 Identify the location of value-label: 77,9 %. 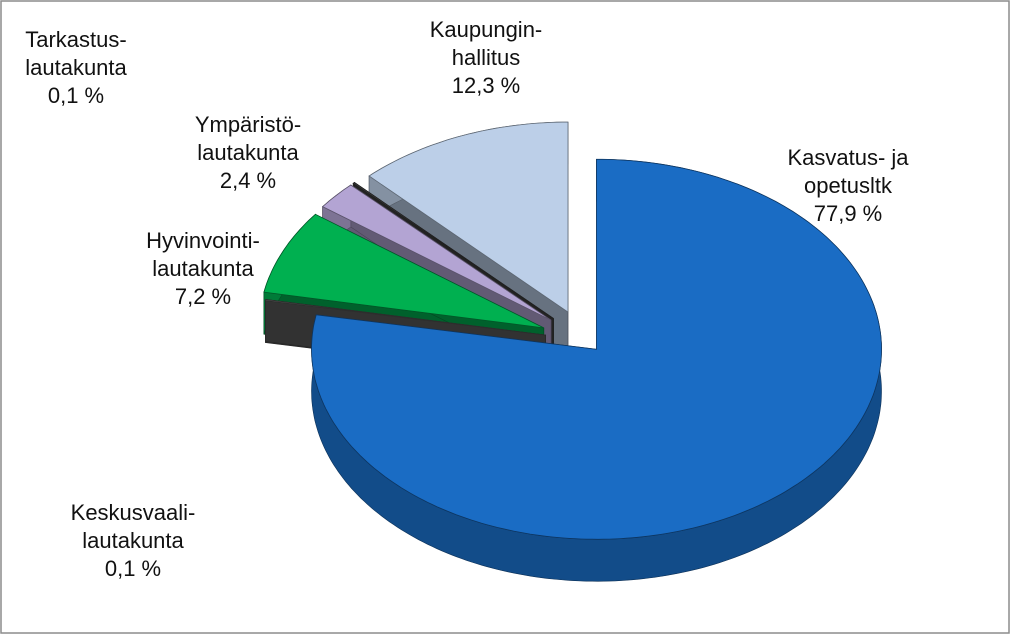
(848, 213).